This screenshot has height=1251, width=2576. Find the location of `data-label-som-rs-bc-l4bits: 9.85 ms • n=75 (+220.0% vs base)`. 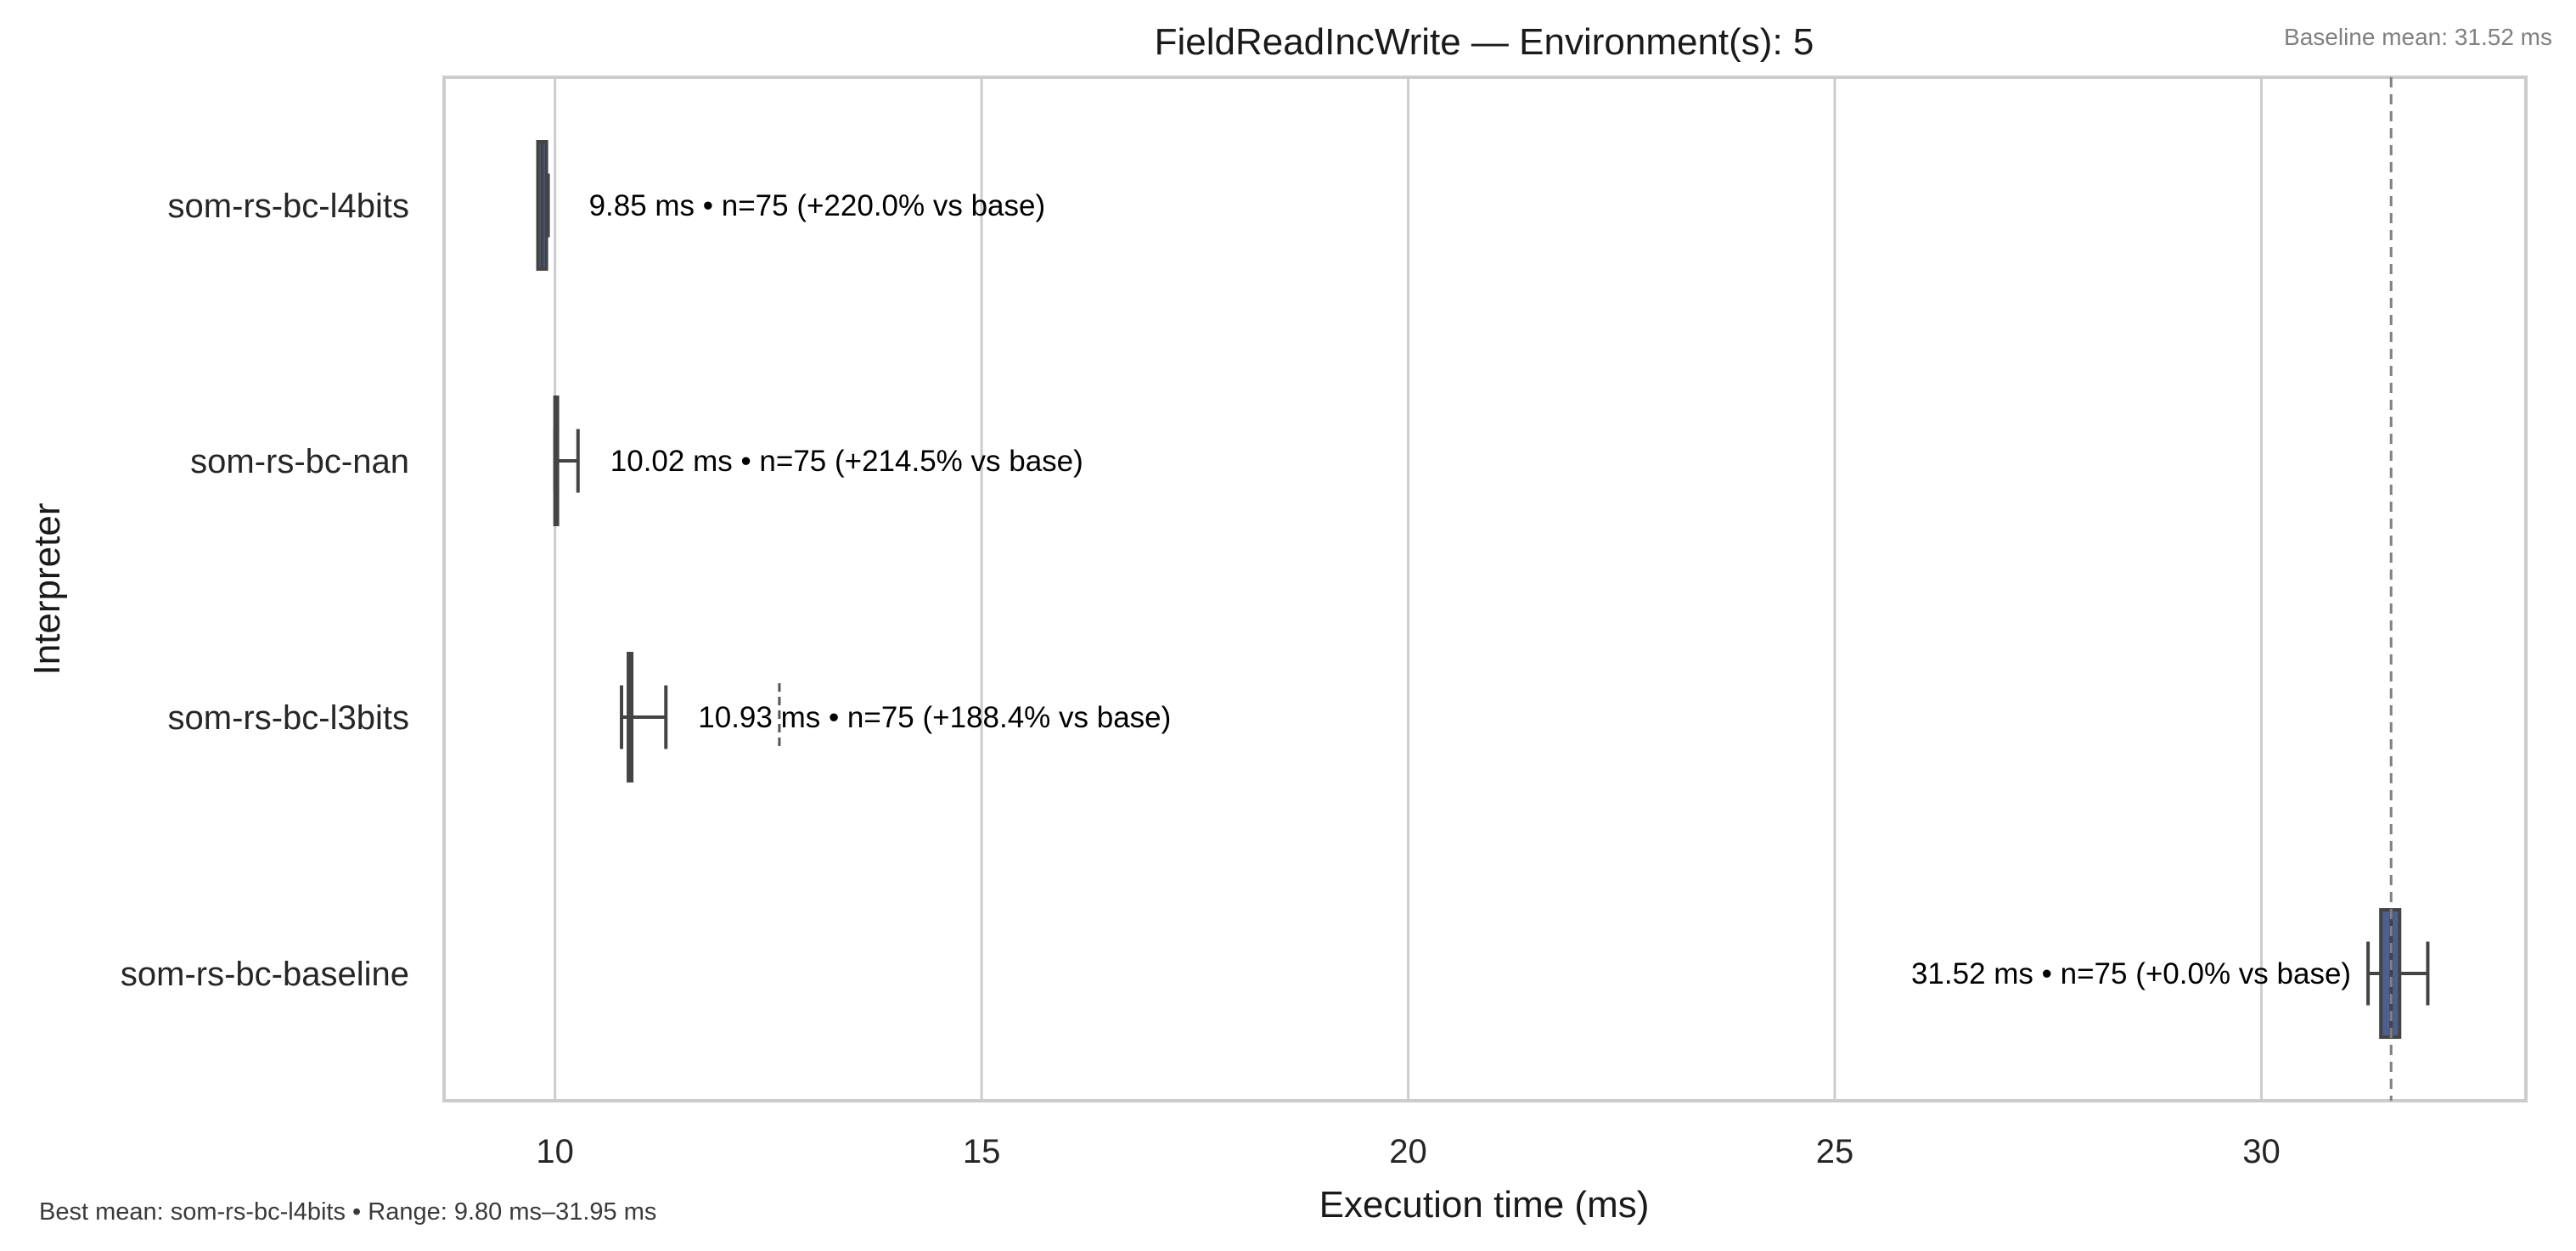

data-label-som-rs-bc-l4bits: 9.85 ms • n=75 (+220.0% vs base) is located at coordinates (817, 206).